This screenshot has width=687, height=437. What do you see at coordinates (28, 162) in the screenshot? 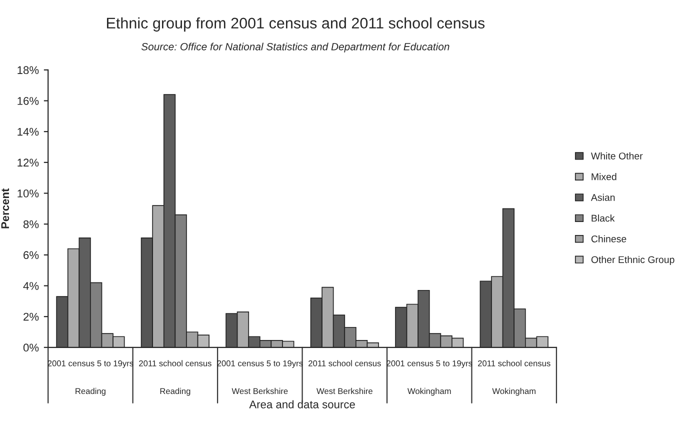
I see `y-tick-label: 12%` at bounding box center [28, 162].